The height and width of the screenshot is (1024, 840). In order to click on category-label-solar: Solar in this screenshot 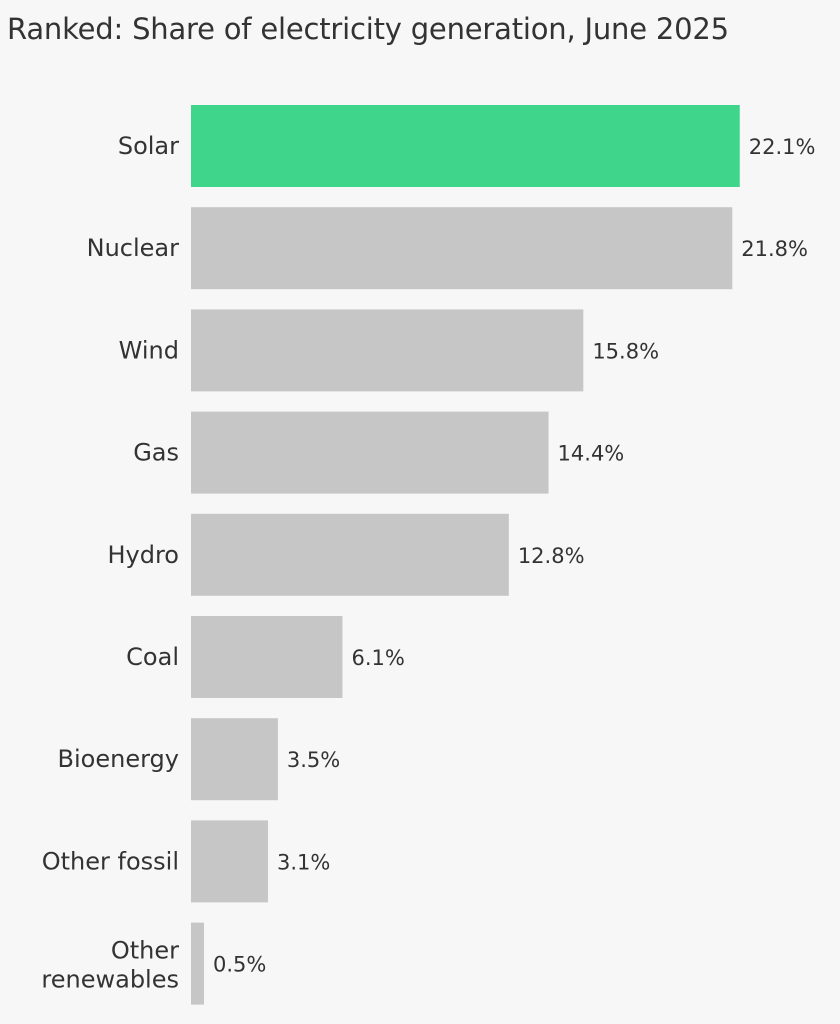, I will do `click(148, 146)`.